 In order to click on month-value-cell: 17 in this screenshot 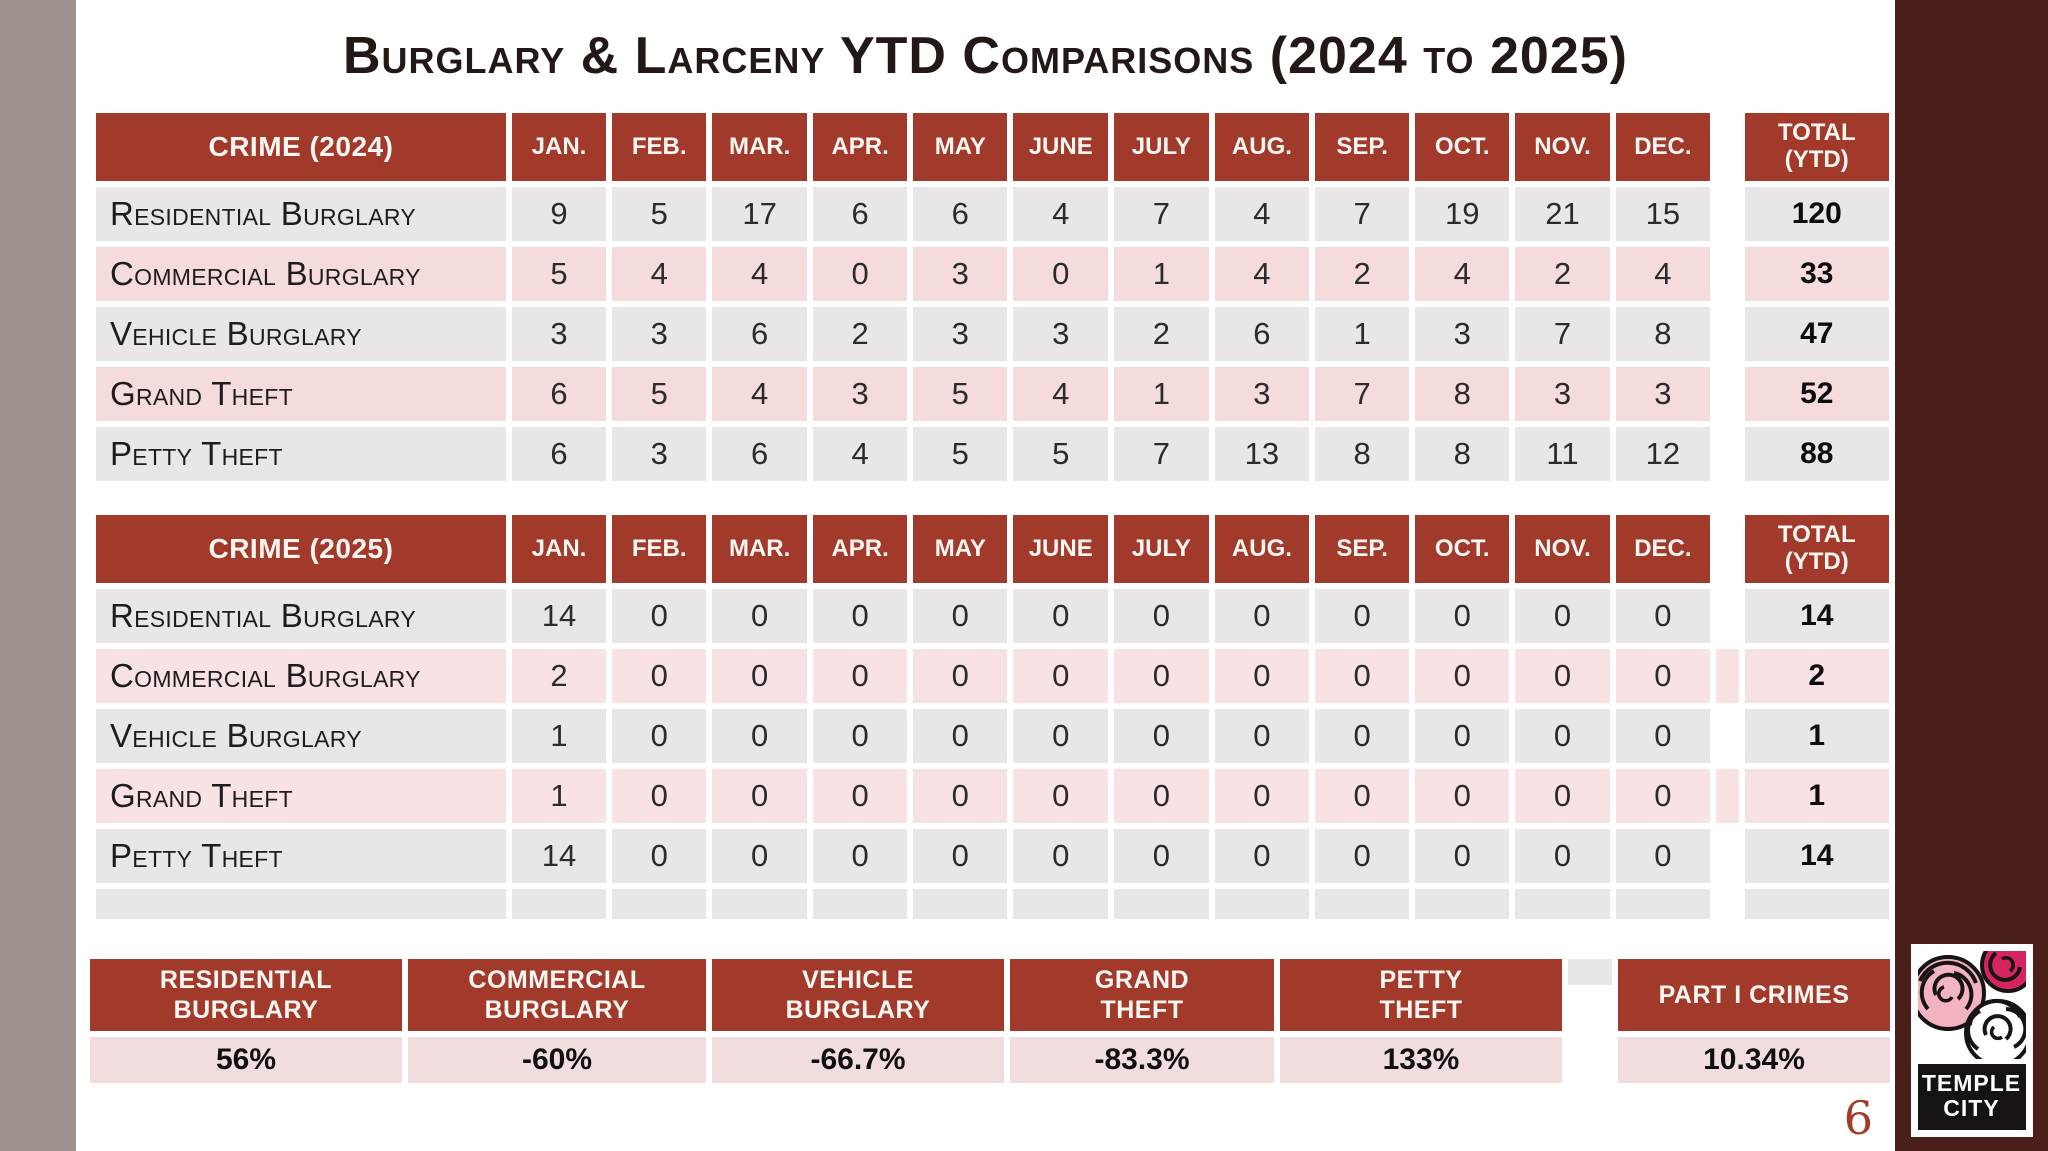, I will do `click(759, 214)`.